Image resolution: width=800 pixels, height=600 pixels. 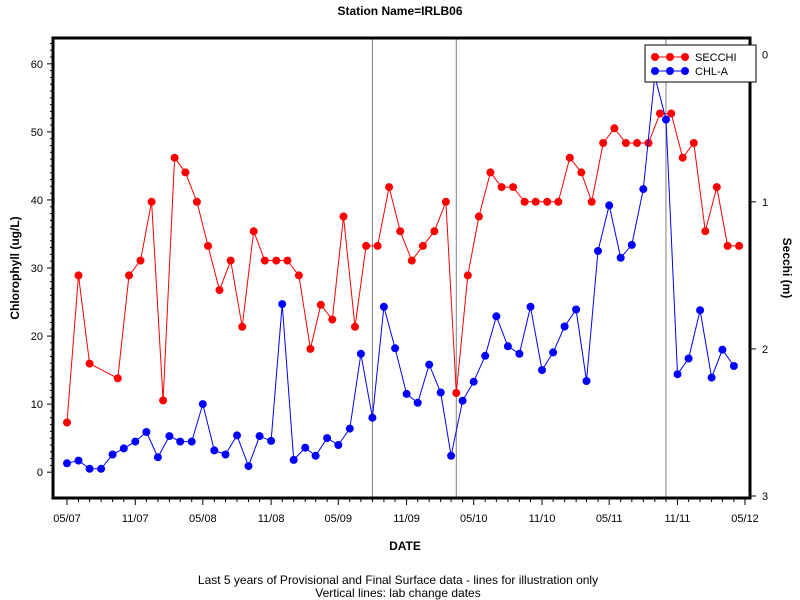 What do you see at coordinates (37, 65) in the screenshot?
I see `left-tick-label: 60` at bounding box center [37, 65].